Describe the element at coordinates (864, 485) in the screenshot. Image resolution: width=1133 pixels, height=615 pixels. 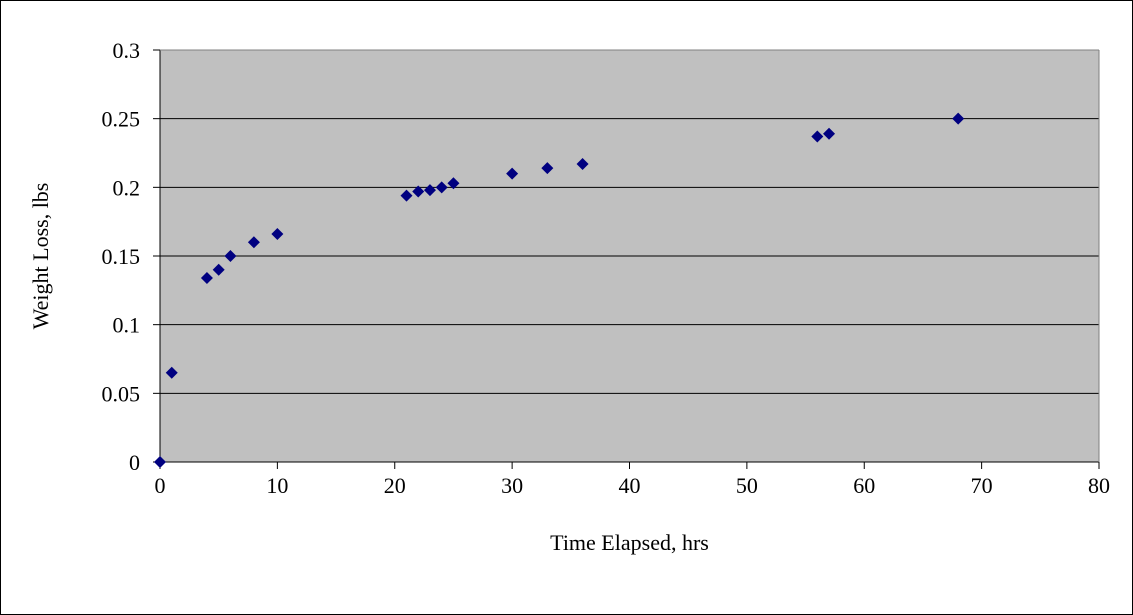
I see `x-tick-label: 60` at that location.